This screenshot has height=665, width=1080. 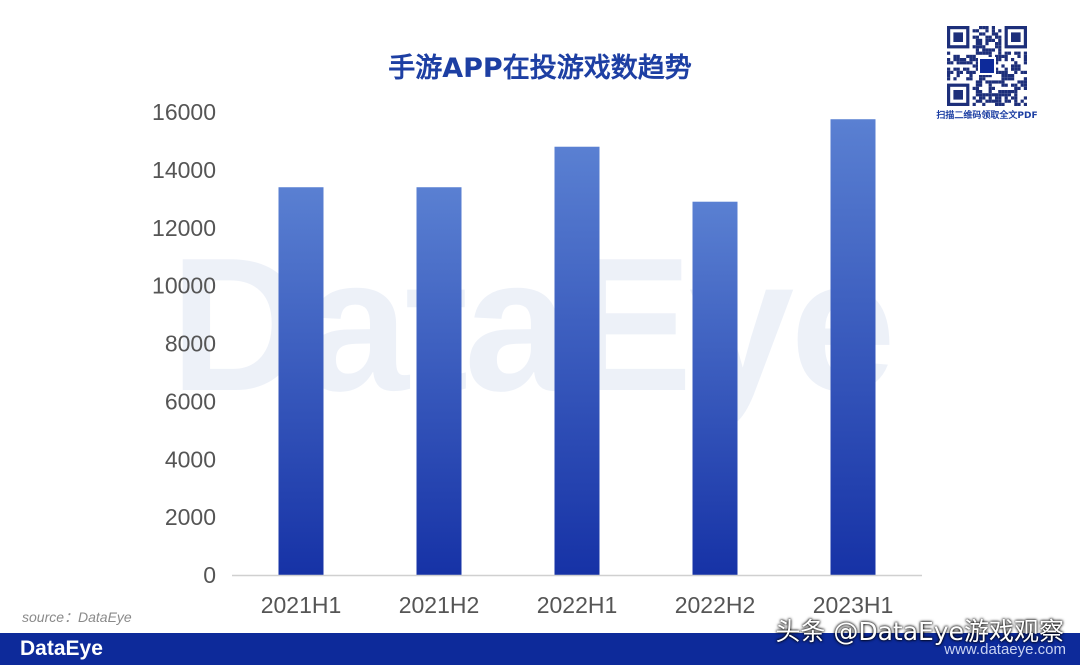 I want to click on footer-url: www.dataeye.com, so click(x=1005, y=649).